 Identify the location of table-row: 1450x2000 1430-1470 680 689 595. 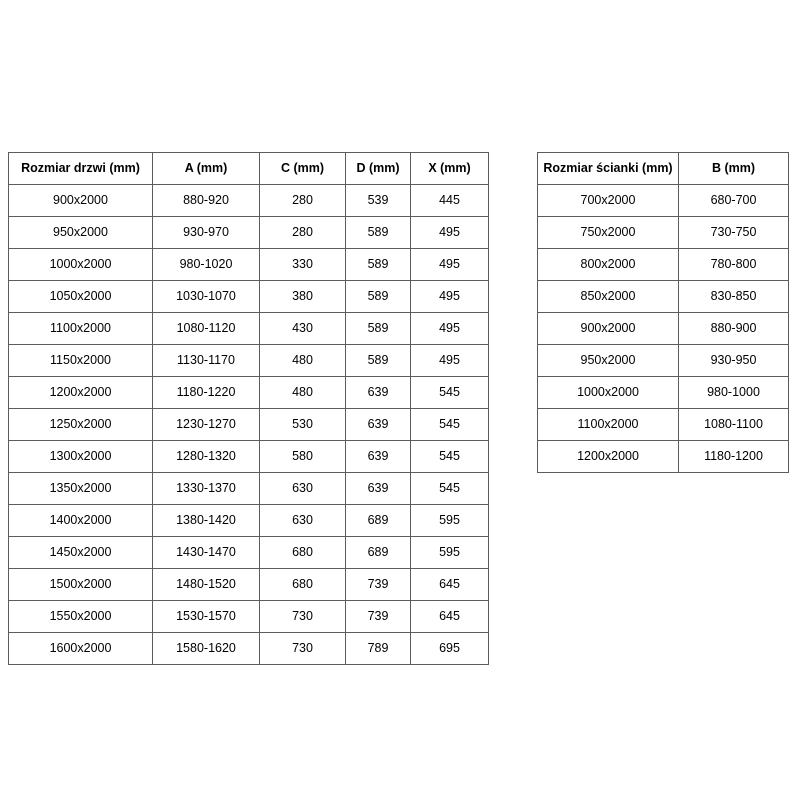
(248, 552).